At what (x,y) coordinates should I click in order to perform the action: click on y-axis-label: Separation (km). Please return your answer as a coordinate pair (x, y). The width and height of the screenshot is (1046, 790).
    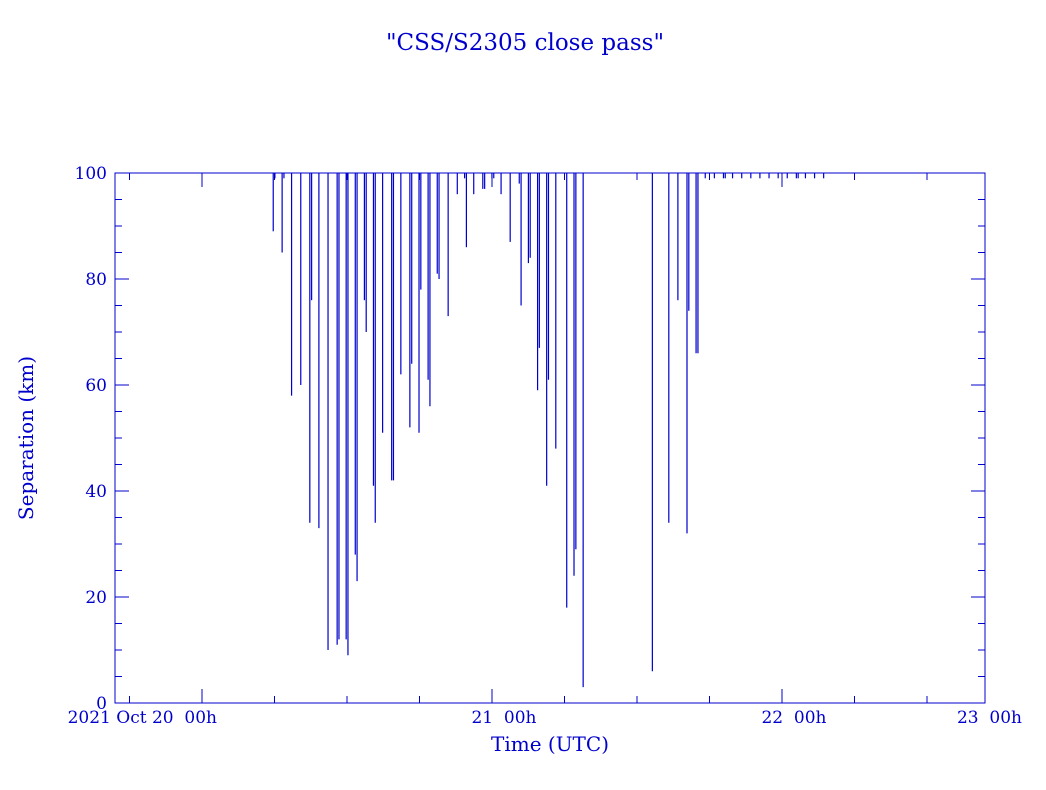
    Looking at the image, I should click on (26, 438).